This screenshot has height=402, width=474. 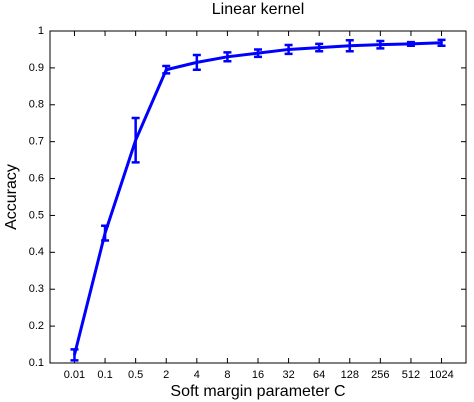 What do you see at coordinates (258, 375) in the screenshot?
I see `x-tick-label: 16` at bounding box center [258, 375].